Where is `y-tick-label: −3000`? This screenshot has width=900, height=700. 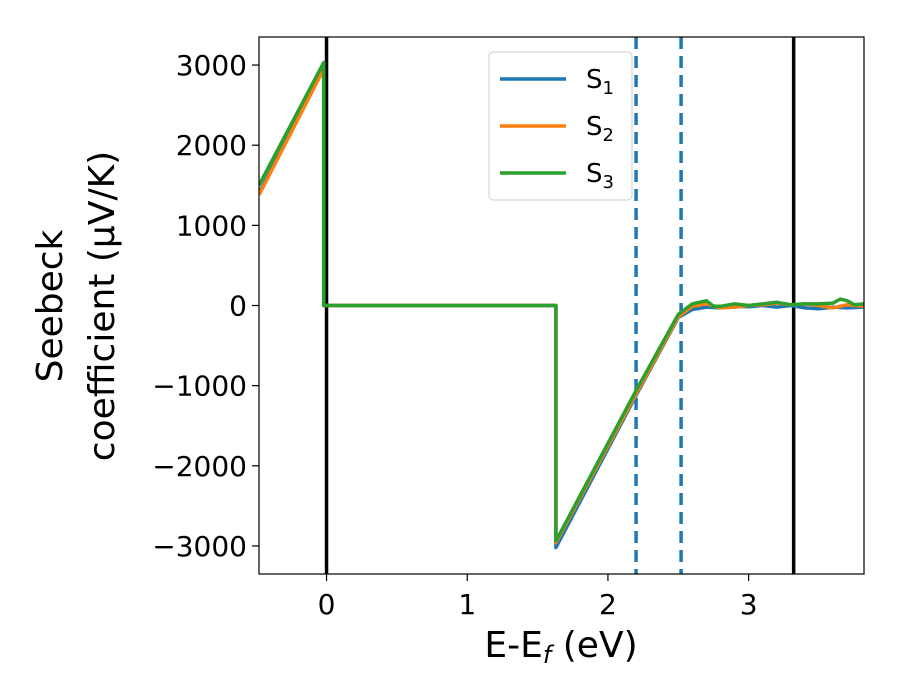 y-tick-label: −3000 is located at coordinates (199, 546).